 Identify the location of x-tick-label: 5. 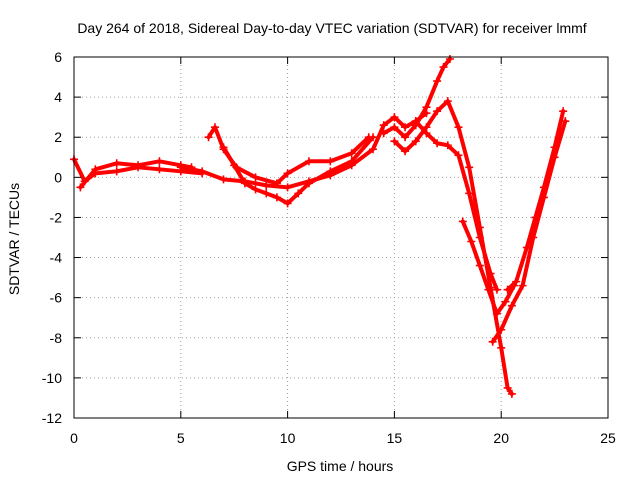
(181, 438).